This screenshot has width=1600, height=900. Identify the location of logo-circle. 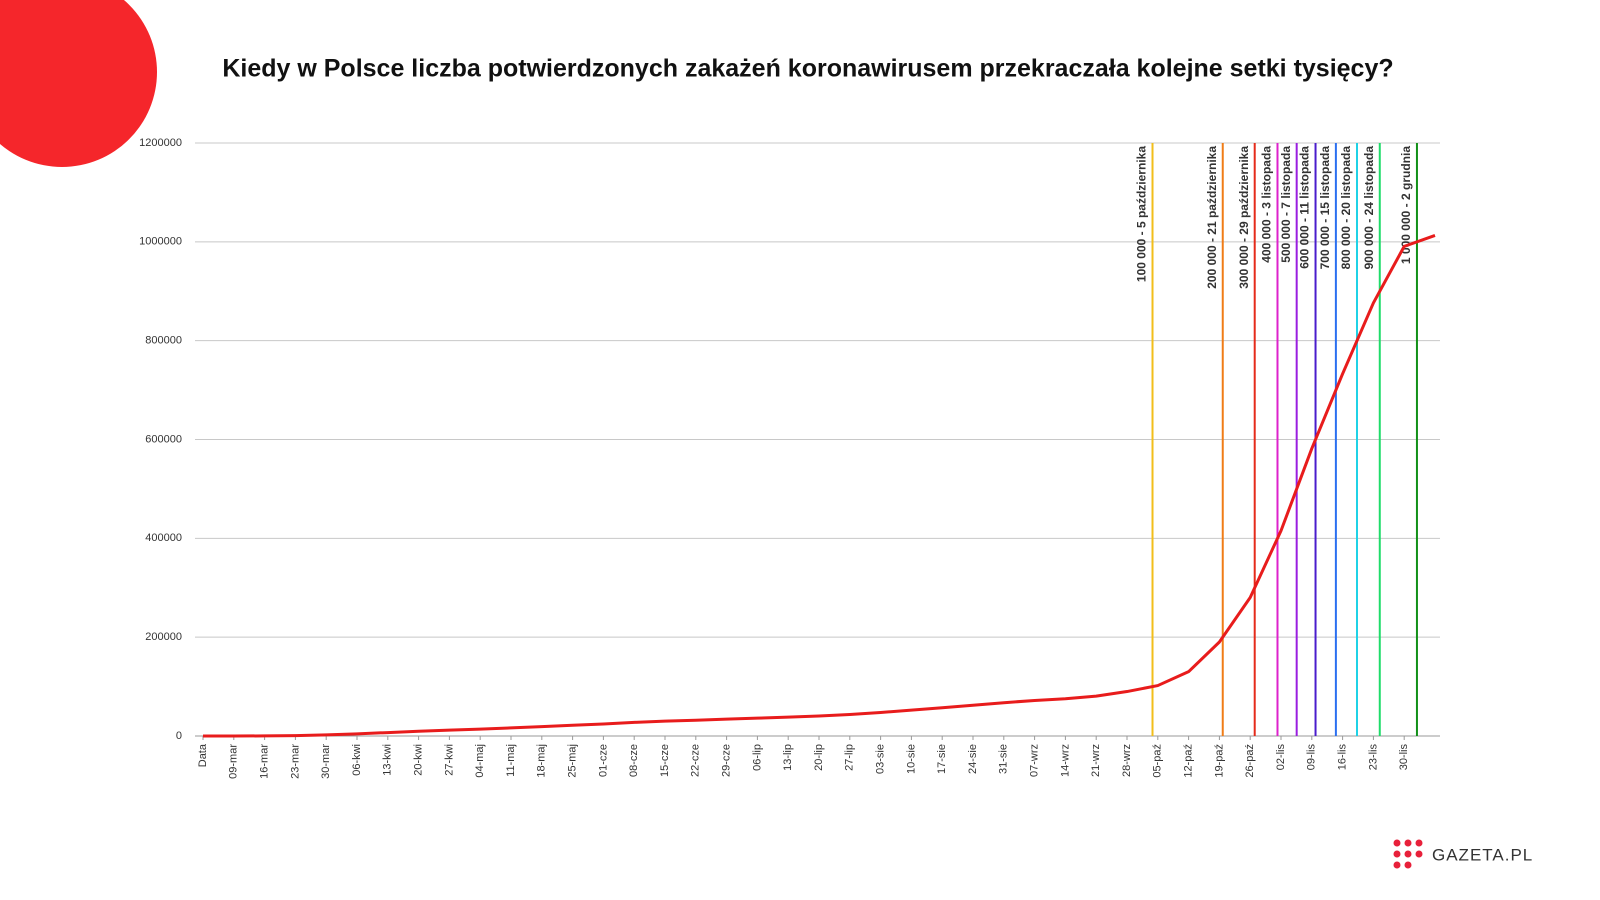
(78, 83).